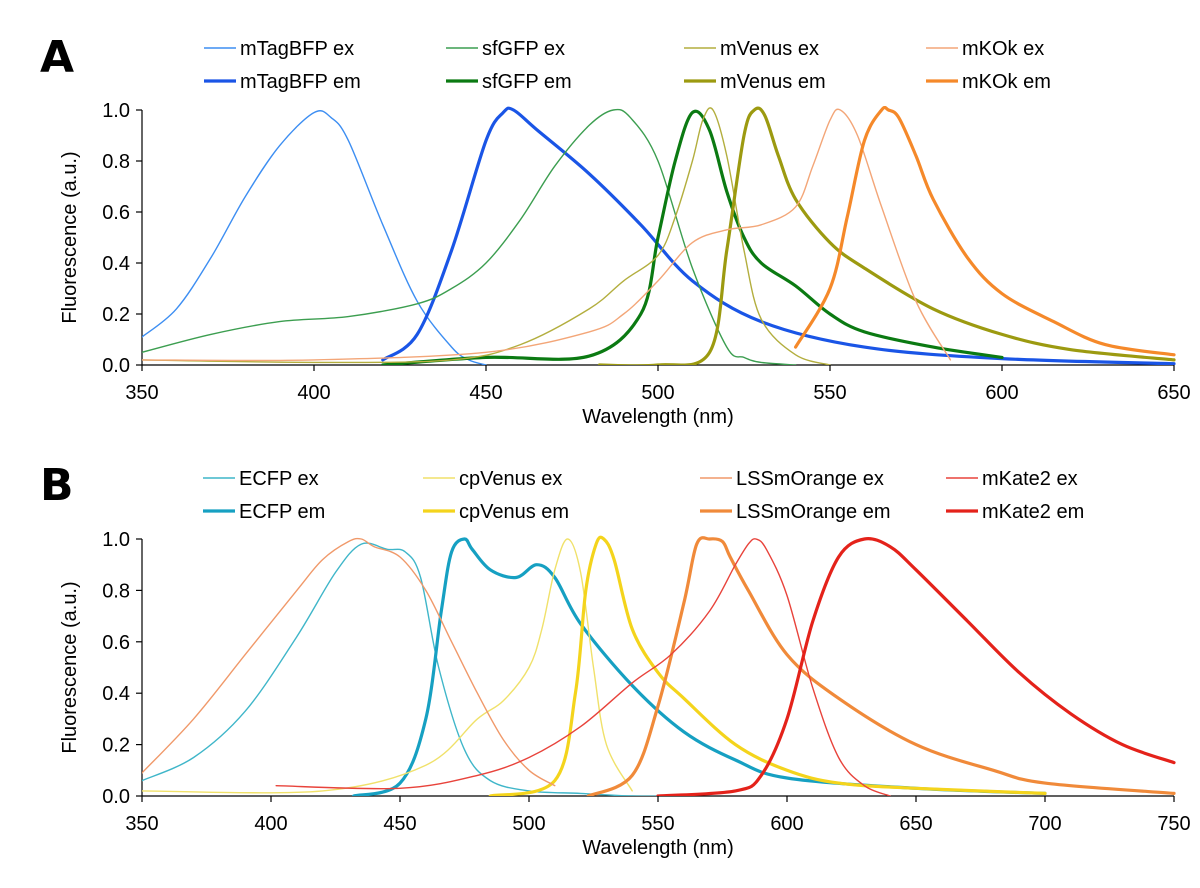  I want to click on series-line-cpvenus-em, so click(767, 665).